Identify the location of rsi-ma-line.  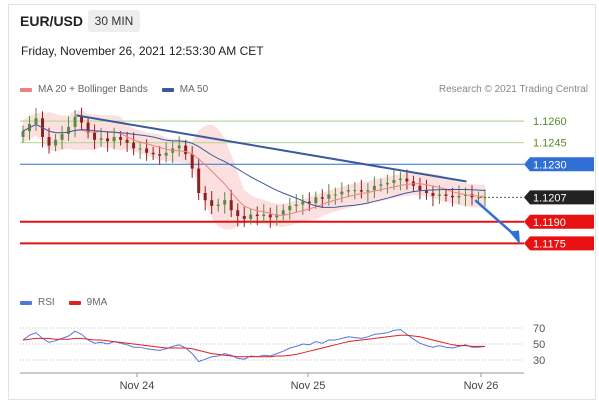
(253, 346).